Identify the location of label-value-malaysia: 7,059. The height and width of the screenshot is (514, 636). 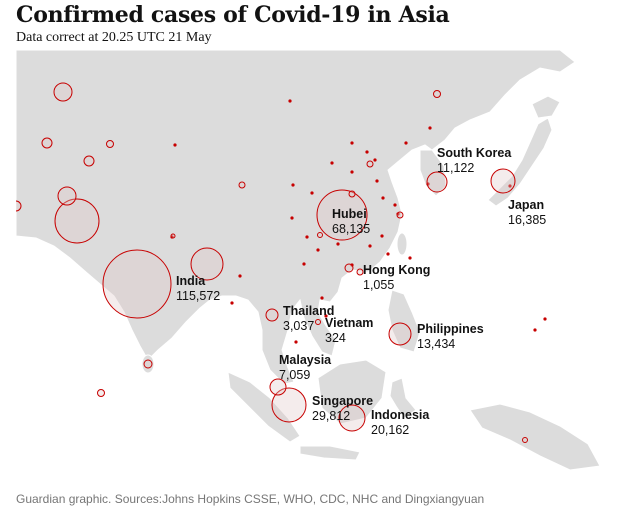
(294, 375).